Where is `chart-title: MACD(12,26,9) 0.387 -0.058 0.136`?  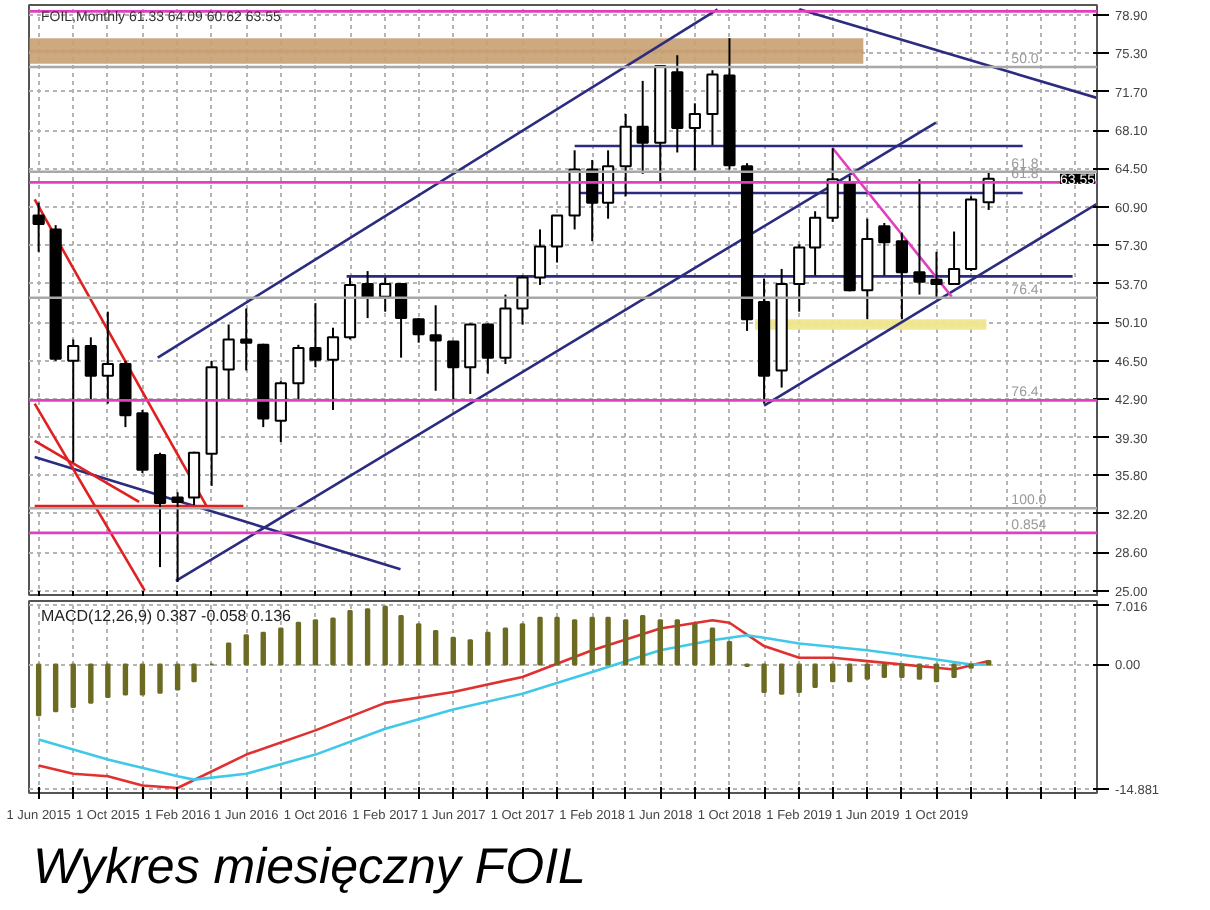 chart-title: MACD(12,26,9) 0.387 -0.058 0.136 is located at coordinates (167, 616).